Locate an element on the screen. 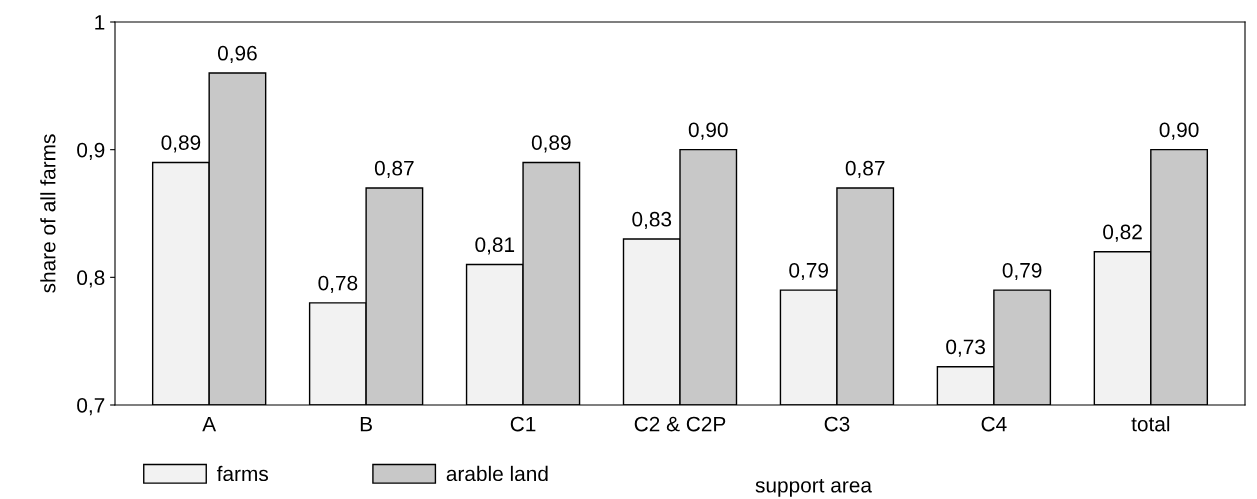 The image size is (1257, 499). x-tick-label: A is located at coordinates (209, 424).